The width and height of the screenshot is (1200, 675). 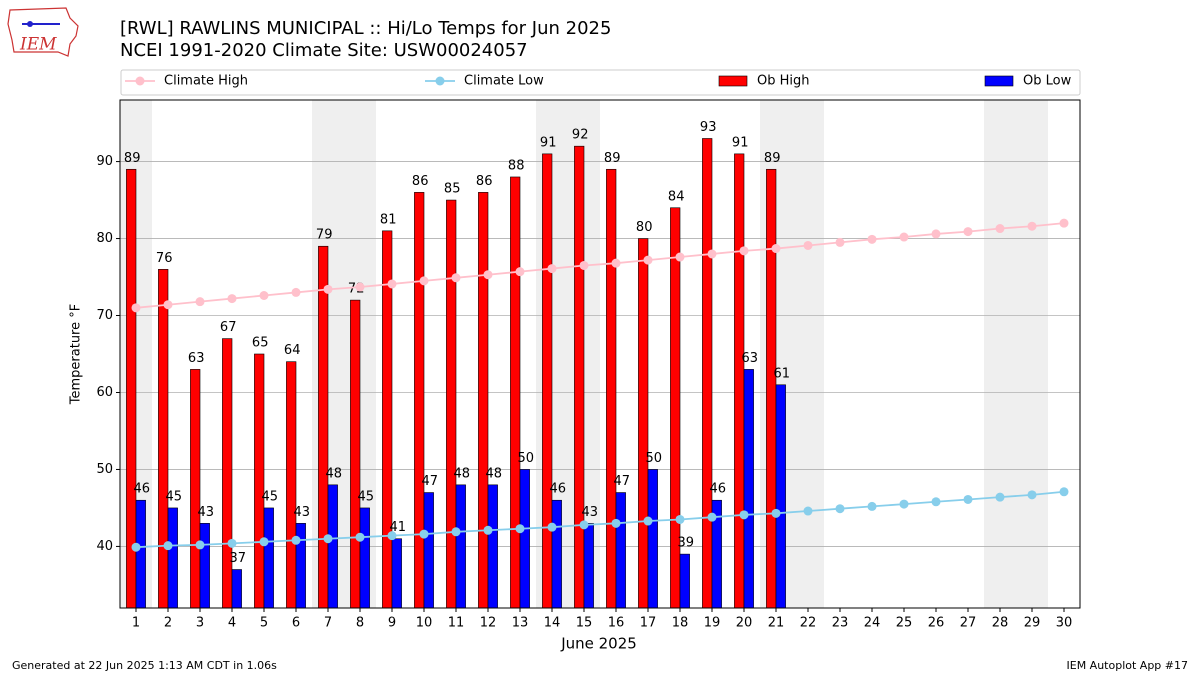 What do you see at coordinates (324, 50) in the screenshot?
I see `chart-subtitle: NCEI 1991-2020 Climate Site: USW00024057` at bounding box center [324, 50].